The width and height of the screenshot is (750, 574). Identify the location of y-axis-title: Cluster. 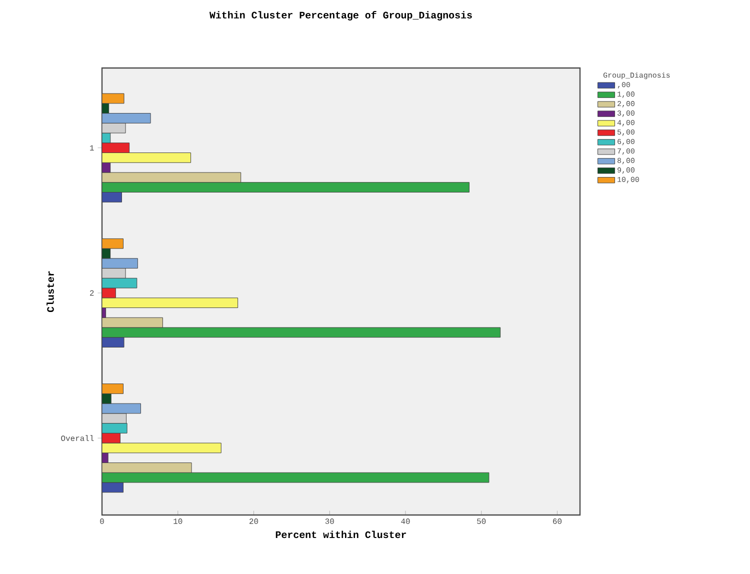
(50, 291).